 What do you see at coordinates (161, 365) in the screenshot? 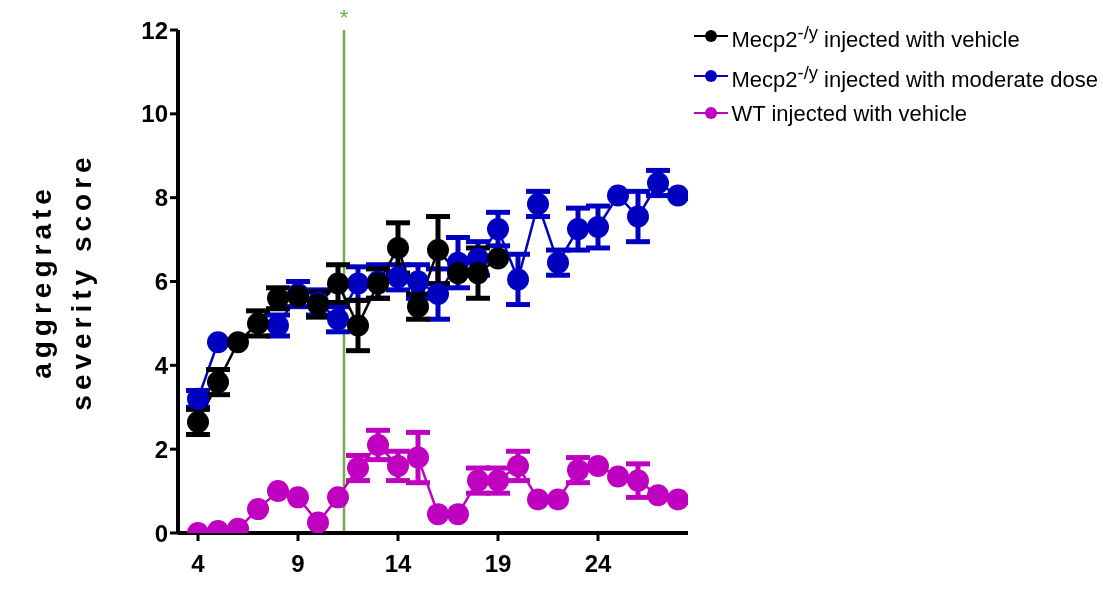
I see `y-tick-label: 4` at bounding box center [161, 365].